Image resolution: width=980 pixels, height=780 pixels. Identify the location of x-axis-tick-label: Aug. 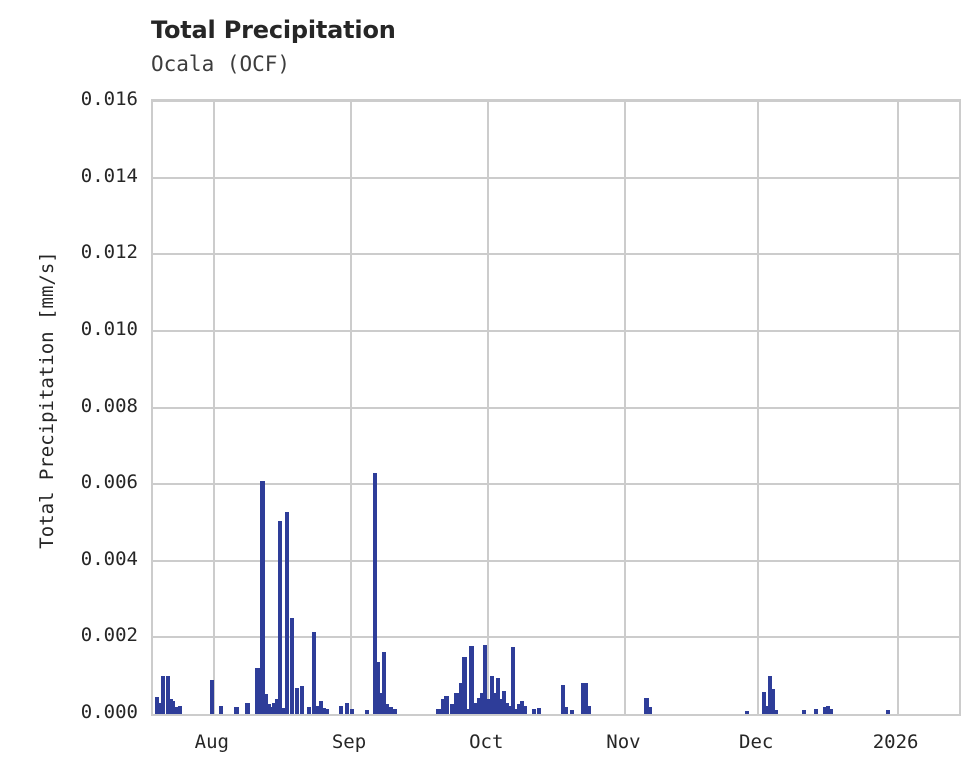
(212, 742).